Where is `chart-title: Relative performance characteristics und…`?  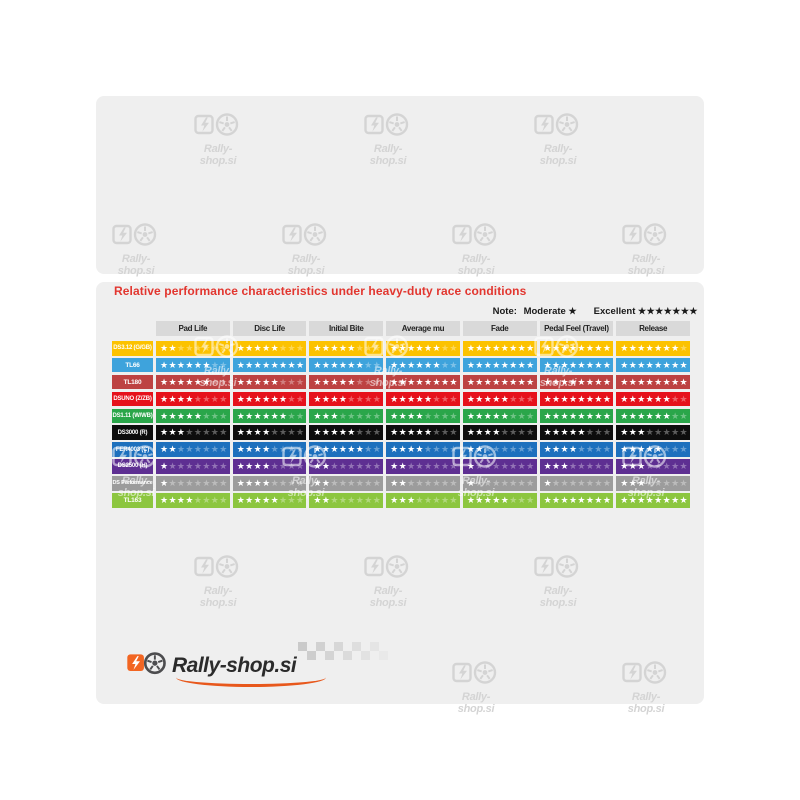
chart-title: Relative performance characteristics und… is located at coordinates (320, 291).